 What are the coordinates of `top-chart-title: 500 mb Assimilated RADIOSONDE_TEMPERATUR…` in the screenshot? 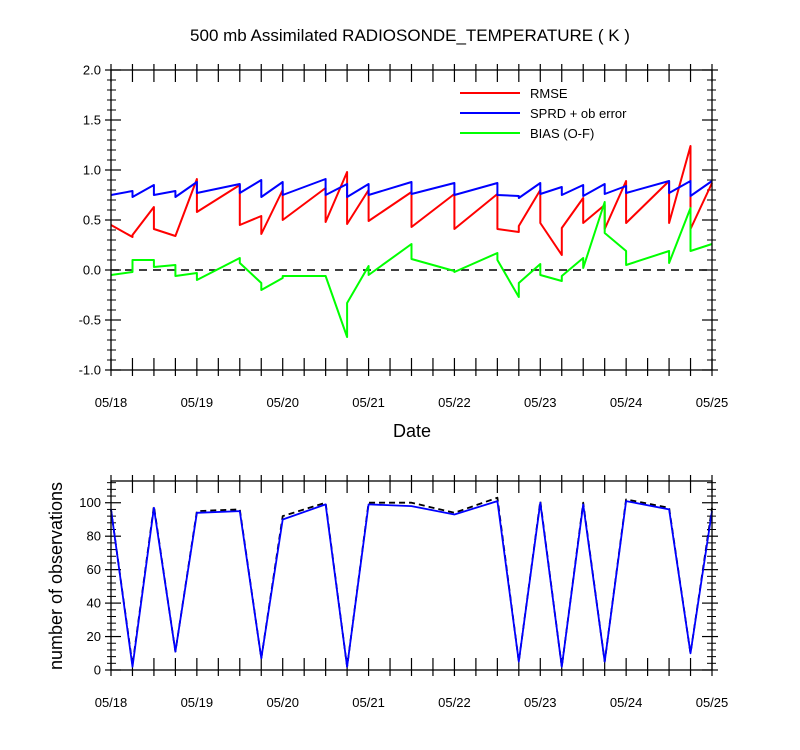 It's located at (410, 35).